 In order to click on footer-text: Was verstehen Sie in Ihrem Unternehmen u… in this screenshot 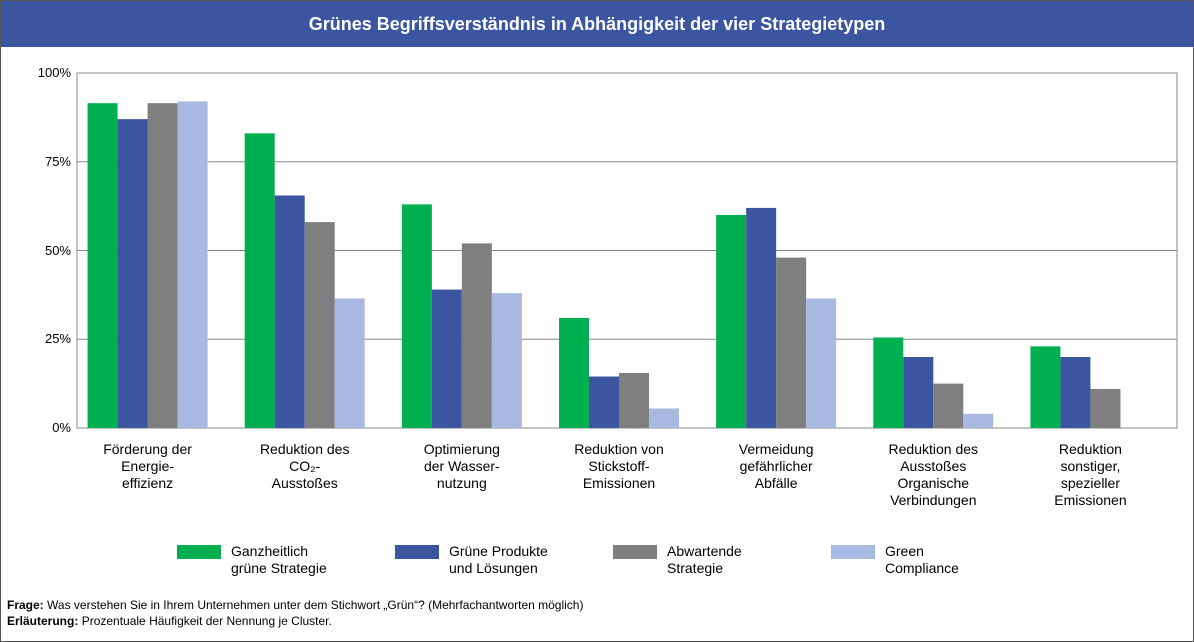, I will do `click(315, 605)`.